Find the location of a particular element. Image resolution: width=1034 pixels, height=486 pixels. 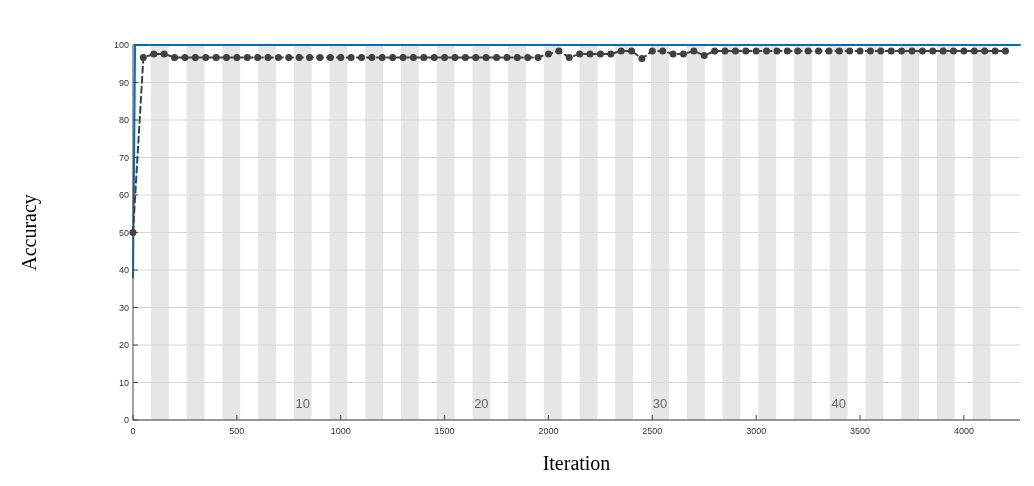

x-tick-label: 2500 is located at coordinates (652, 431).